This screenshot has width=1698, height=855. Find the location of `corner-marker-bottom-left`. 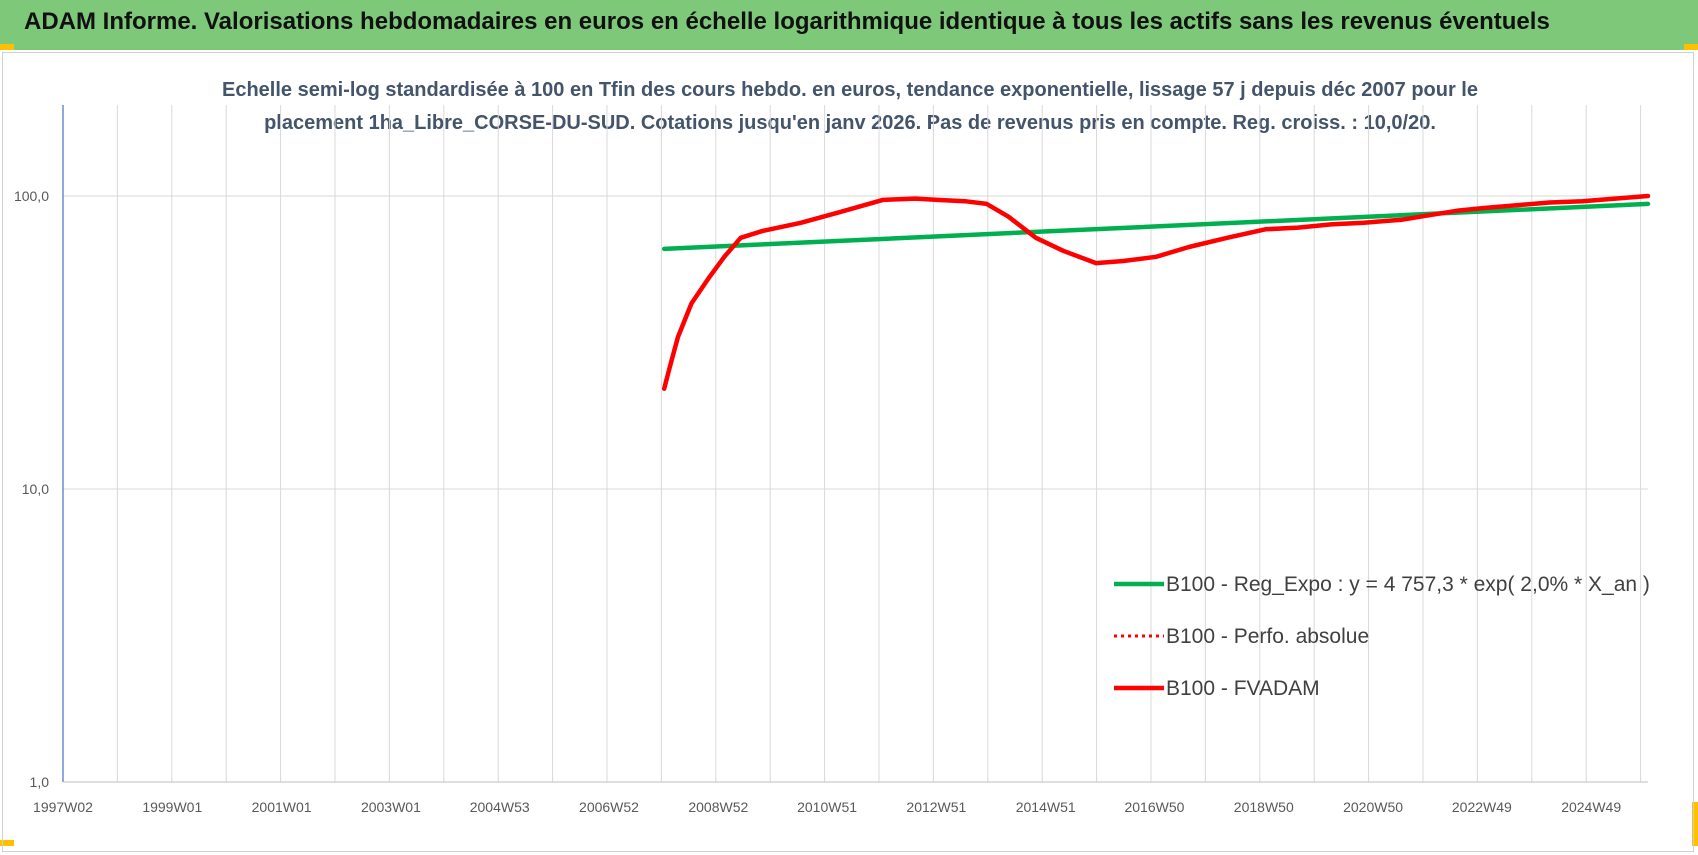

corner-marker-bottom-left is located at coordinates (7, 843).